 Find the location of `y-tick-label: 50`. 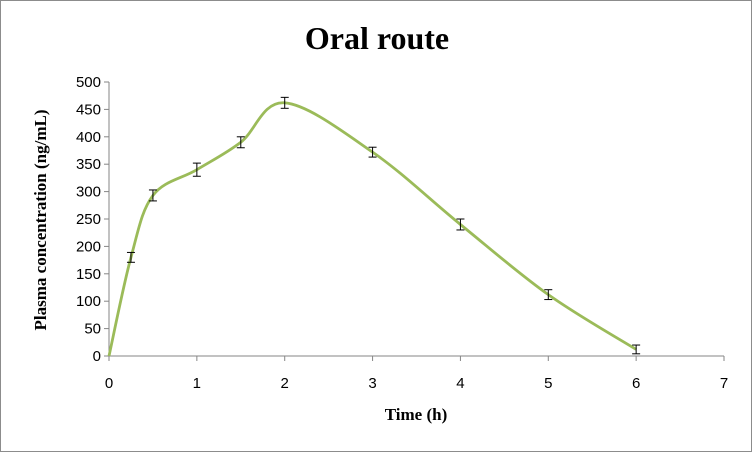

y-tick-label: 50 is located at coordinates (92, 329).